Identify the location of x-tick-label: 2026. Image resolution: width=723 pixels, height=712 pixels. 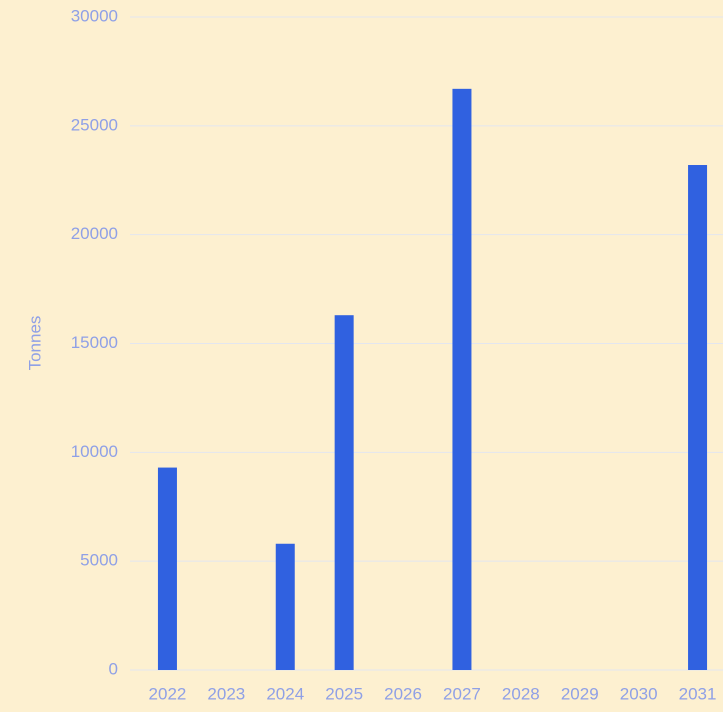
(403, 693).